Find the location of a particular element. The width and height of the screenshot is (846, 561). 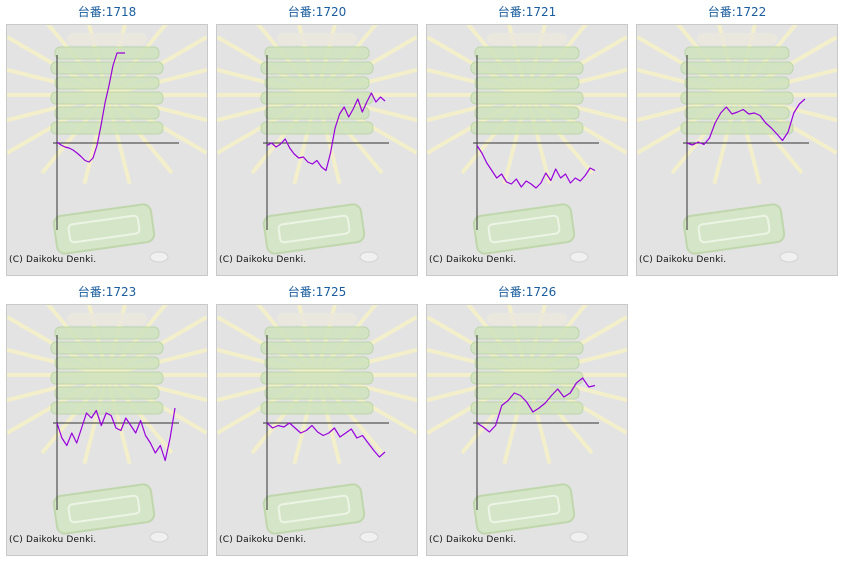

graph-frame-1720: (C) Daikoku Denki. is located at coordinates (317, 150).